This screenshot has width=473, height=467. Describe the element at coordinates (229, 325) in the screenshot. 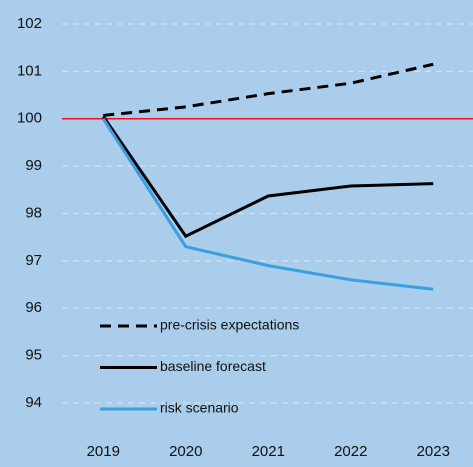

I see `legend-label: pre-crisis expectations` at that location.